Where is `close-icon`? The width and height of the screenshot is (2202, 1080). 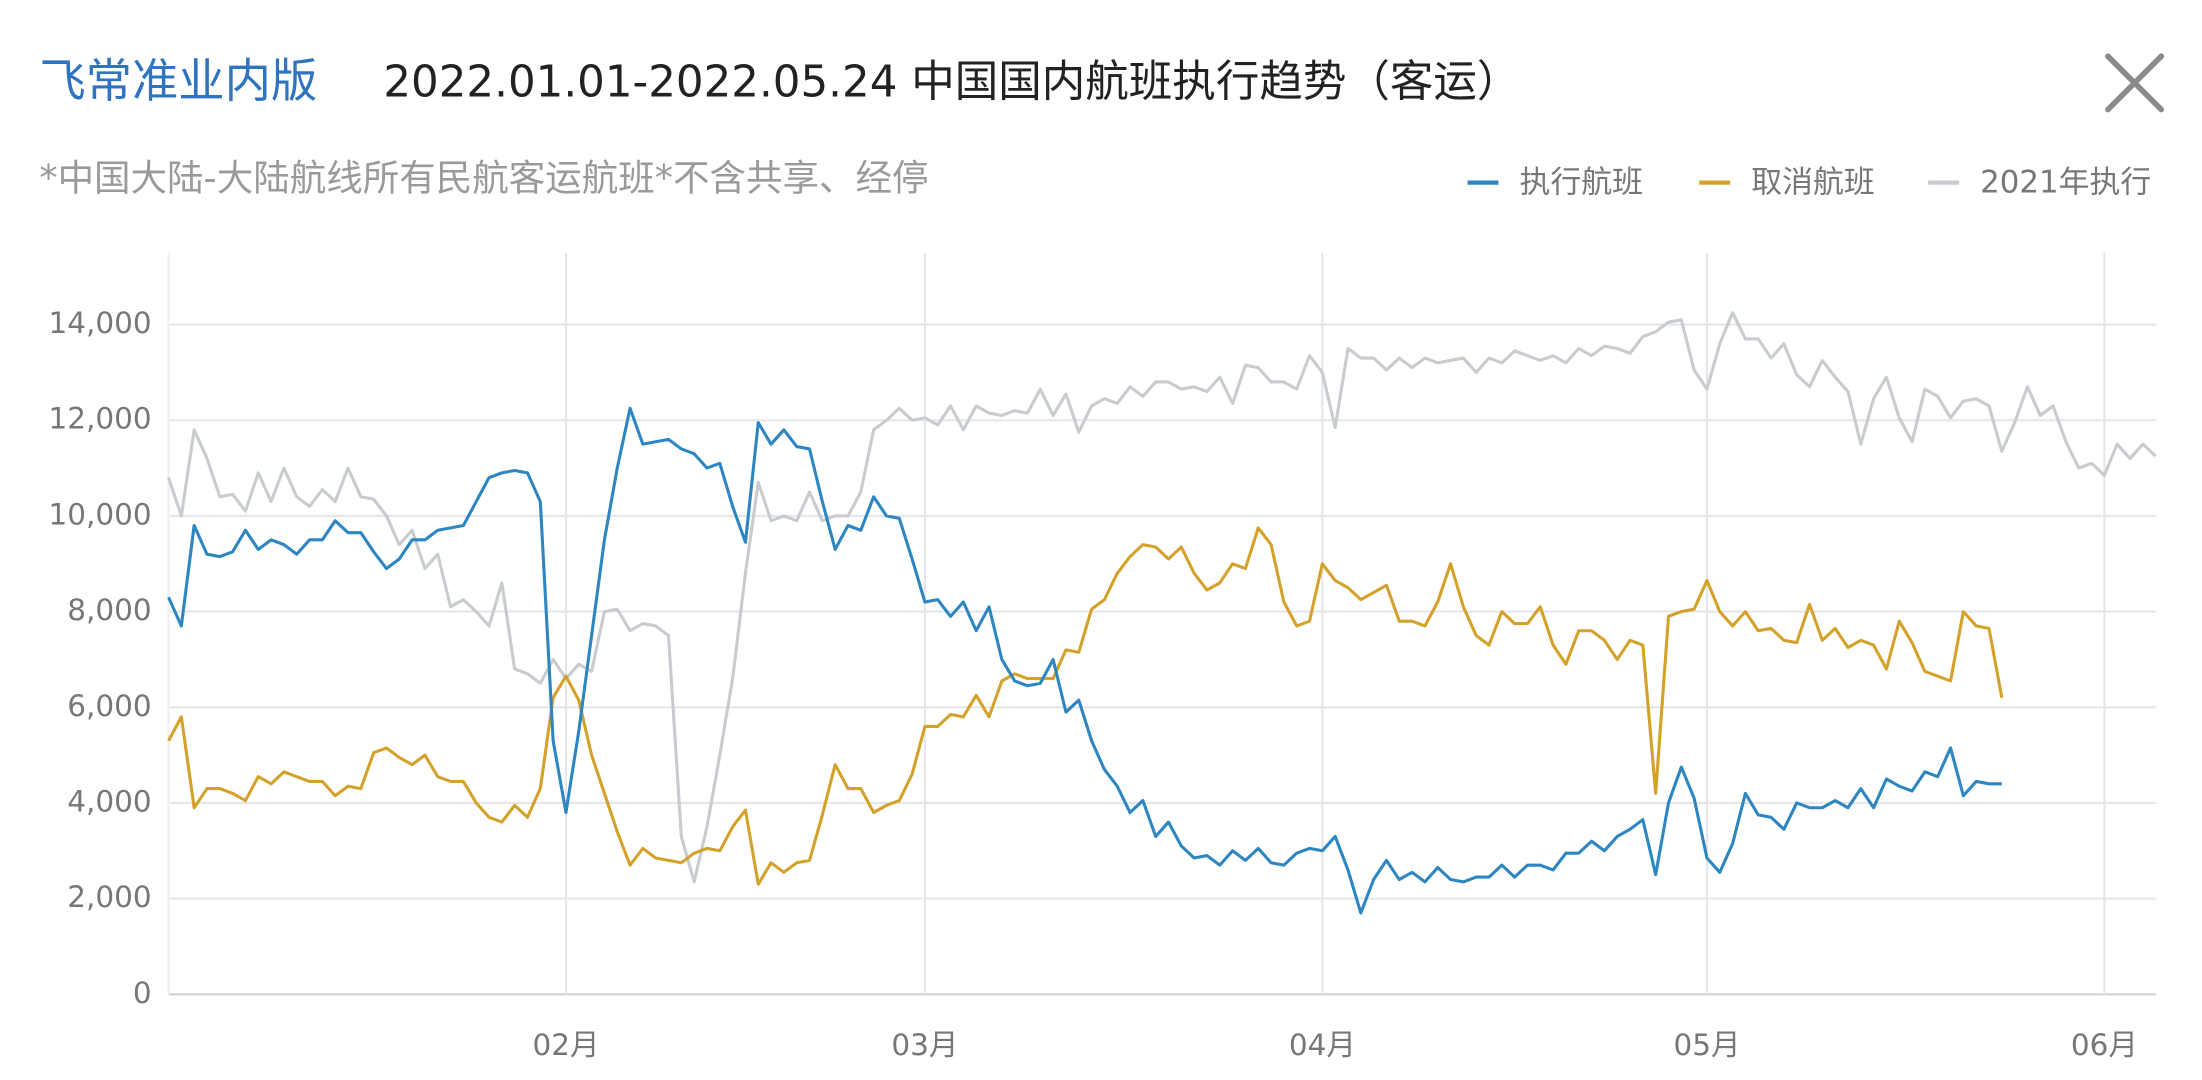
close-icon is located at coordinates (2135, 83).